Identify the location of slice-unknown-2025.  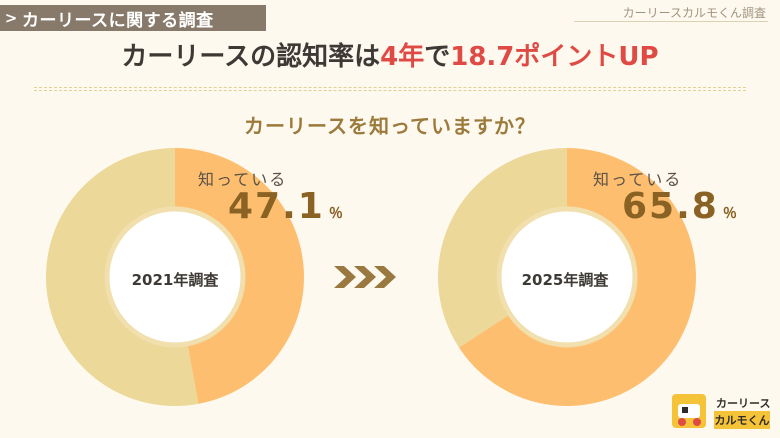
(502, 248).